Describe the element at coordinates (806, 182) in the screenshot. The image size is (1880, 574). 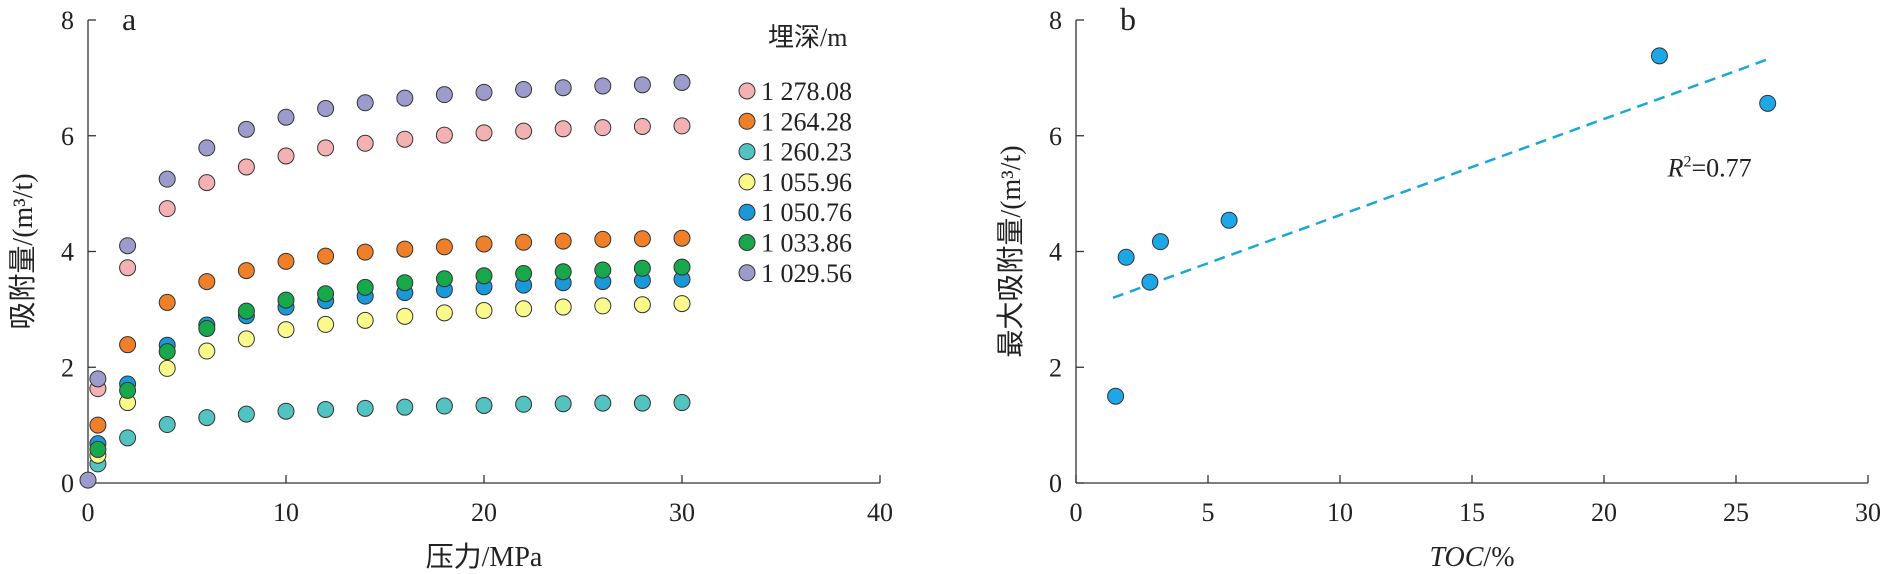
I see `legend-label: 1 055.96` at that location.